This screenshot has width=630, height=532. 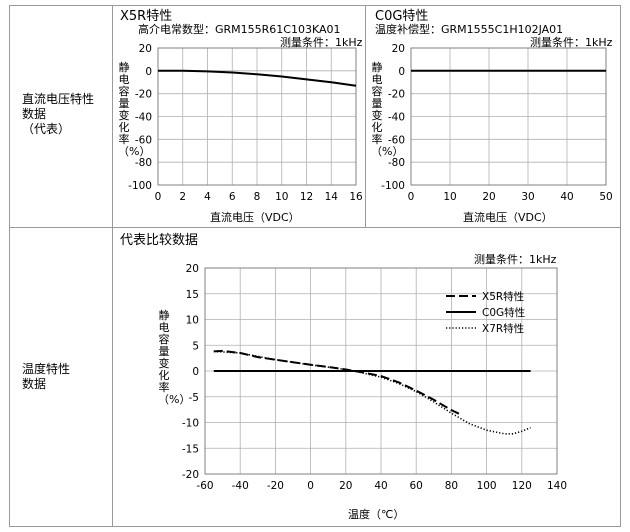 What do you see at coordinates (503, 312) in the screenshot?
I see `chart3-legend-label-1: C0G特性` at bounding box center [503, 312].